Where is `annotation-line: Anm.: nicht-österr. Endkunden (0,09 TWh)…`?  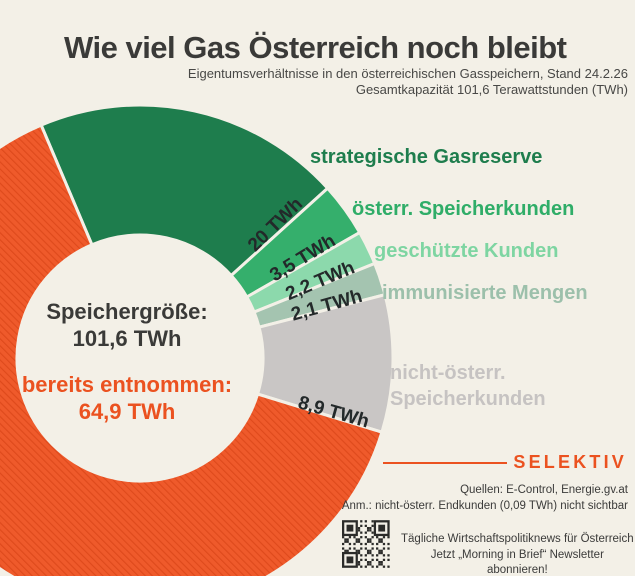
annotation-line: Anm.: nicht-österr. Endkunden (0,09 TWh)… is located at coordinates (484, 506).